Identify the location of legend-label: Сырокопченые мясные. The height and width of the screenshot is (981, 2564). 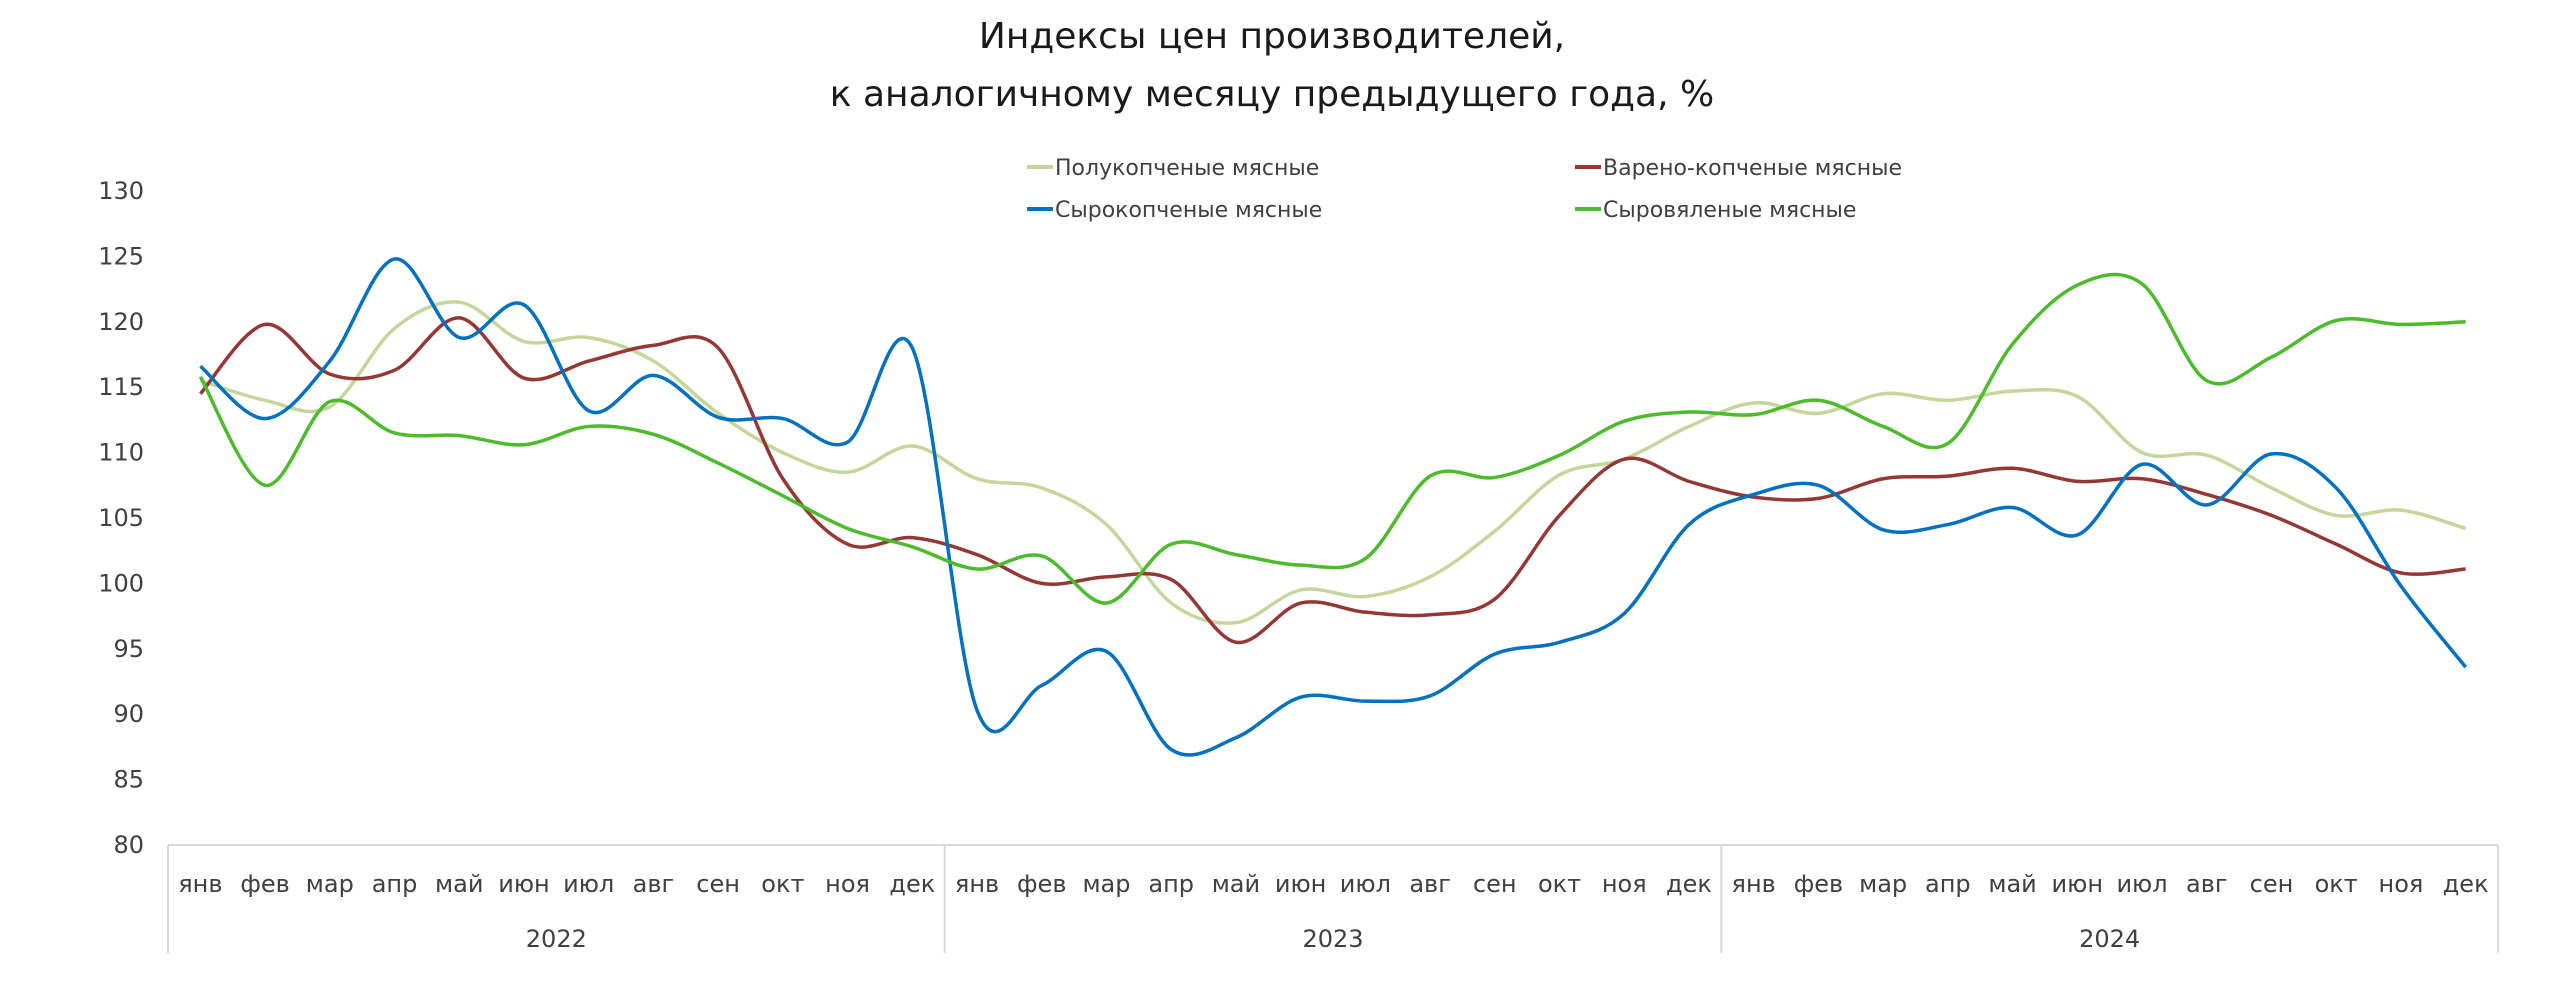
(1188, 210).